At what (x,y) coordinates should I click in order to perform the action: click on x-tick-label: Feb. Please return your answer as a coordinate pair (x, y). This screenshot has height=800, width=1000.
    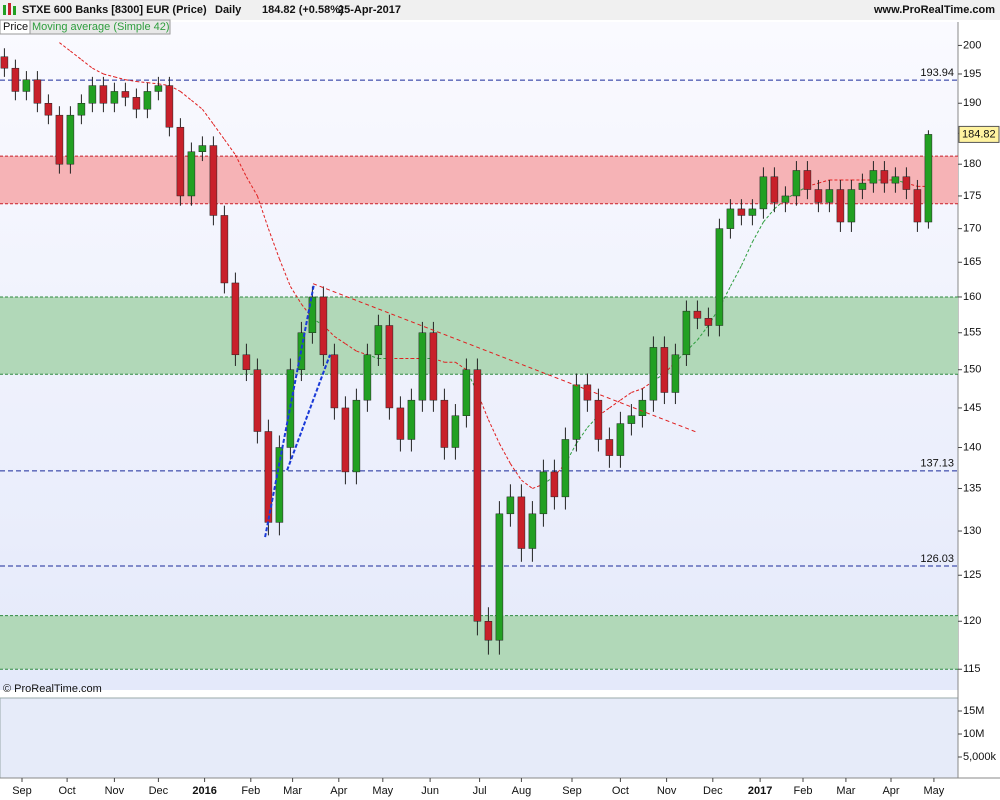
    Looking at the image, I should click on (803, 791).